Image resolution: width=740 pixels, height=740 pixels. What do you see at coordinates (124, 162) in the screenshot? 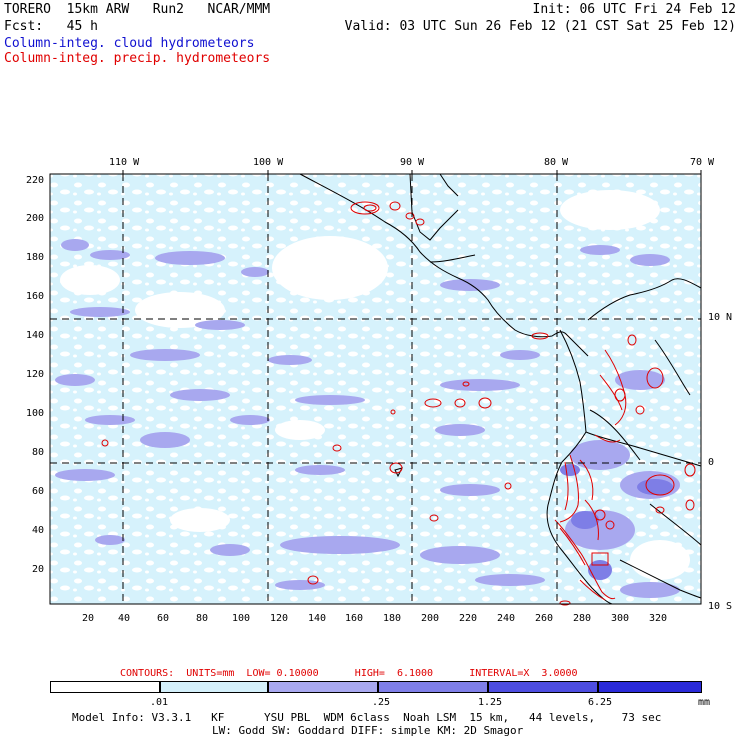
I see `lon-label: 110 W` at bounding box center [124, 162].